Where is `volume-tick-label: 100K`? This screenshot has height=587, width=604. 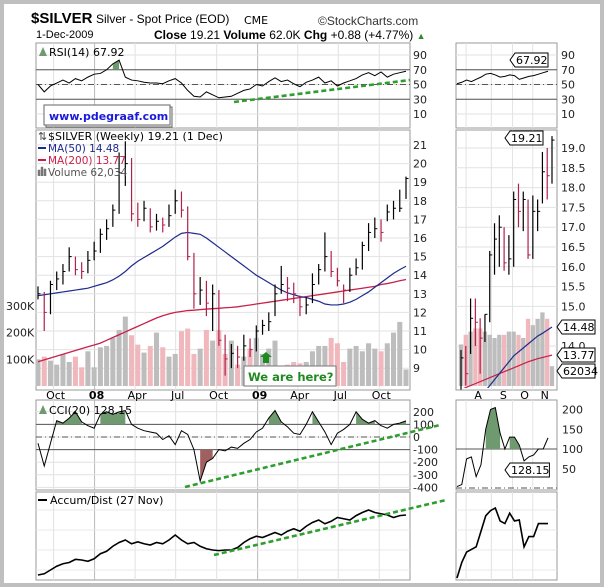 volume-tick-label: 100K is located at coordinates (20, 359).